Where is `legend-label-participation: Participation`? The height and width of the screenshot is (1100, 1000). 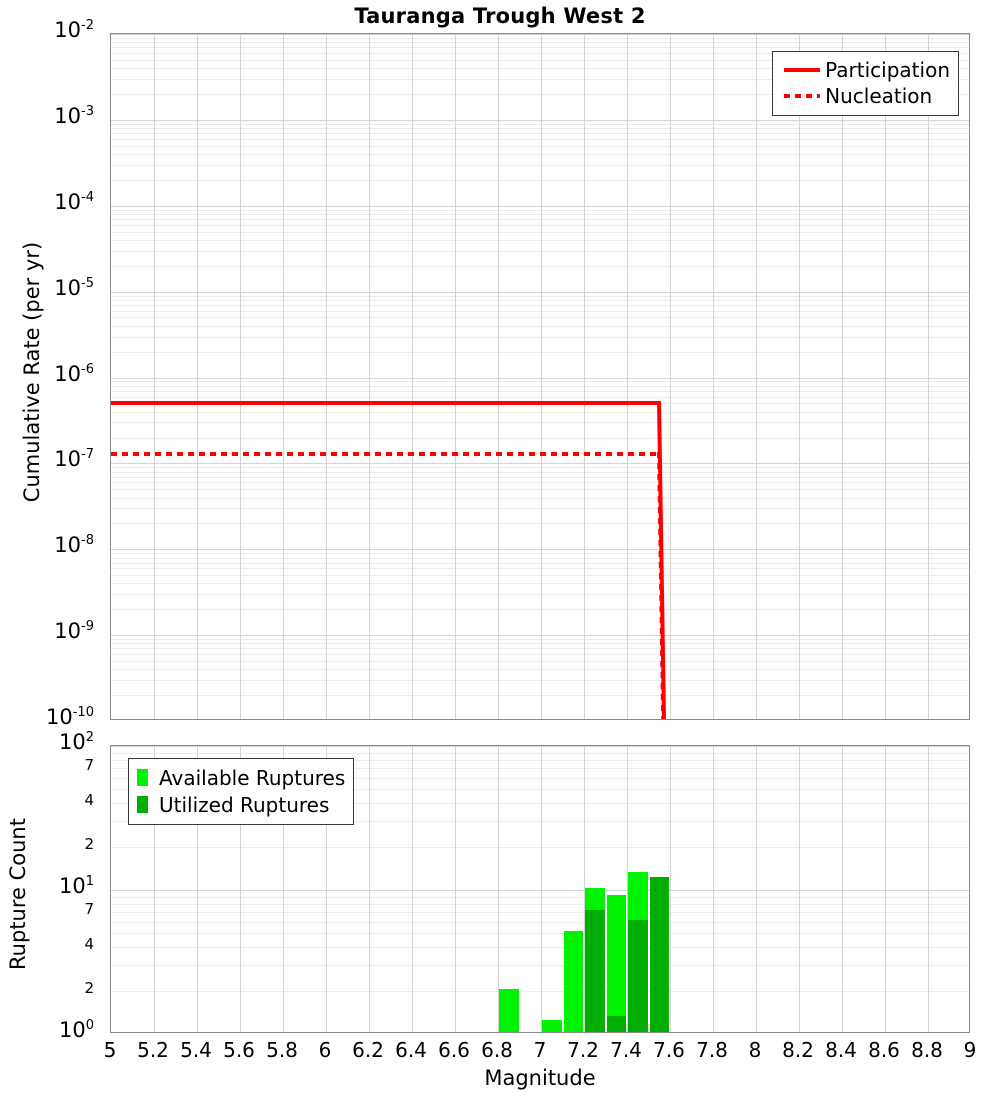 legend-label-participation: Participation is located at coordinates (887, 70).